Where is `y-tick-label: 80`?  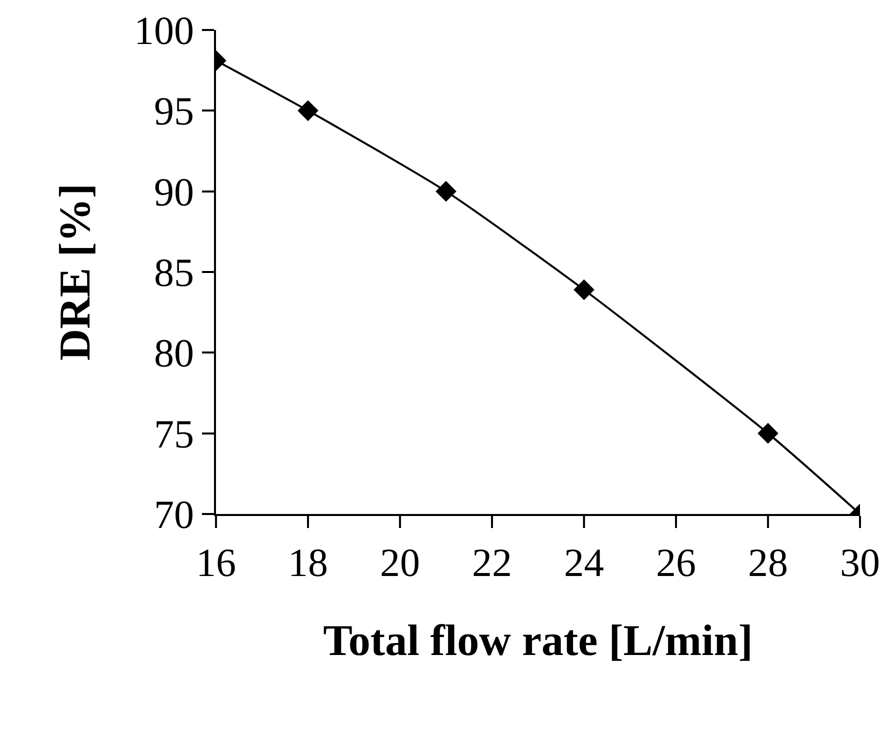
y-tick-label: 80 is located at coordinates (174, 353).